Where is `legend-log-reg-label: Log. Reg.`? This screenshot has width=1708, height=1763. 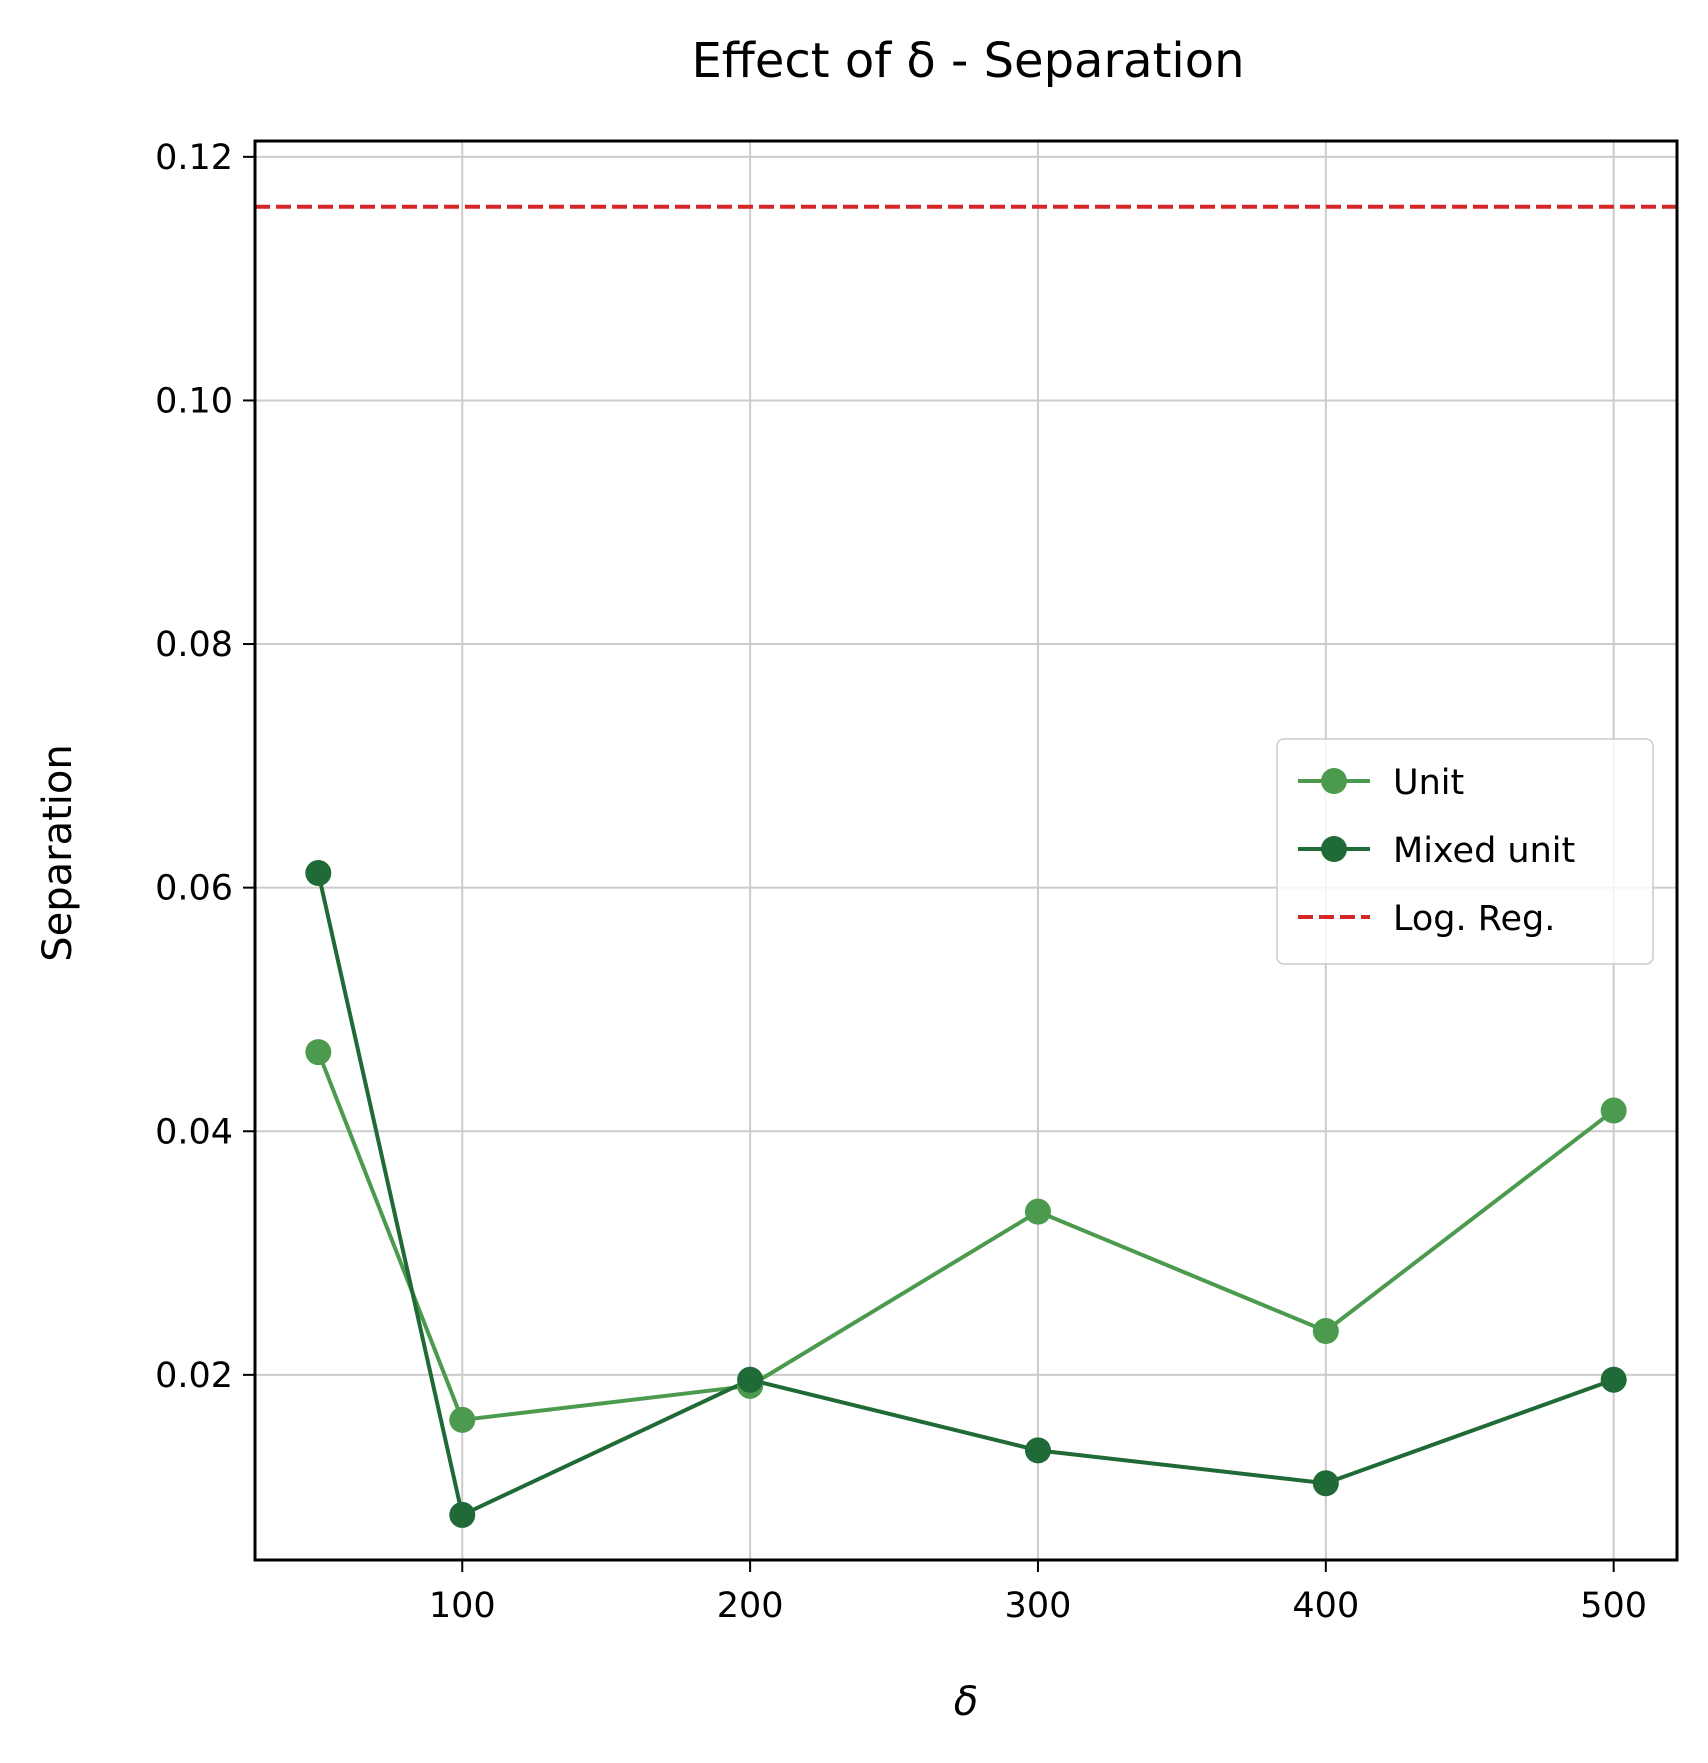 legend-log-reg-label: Log. Reg. is located at coordinates (1474, 919).